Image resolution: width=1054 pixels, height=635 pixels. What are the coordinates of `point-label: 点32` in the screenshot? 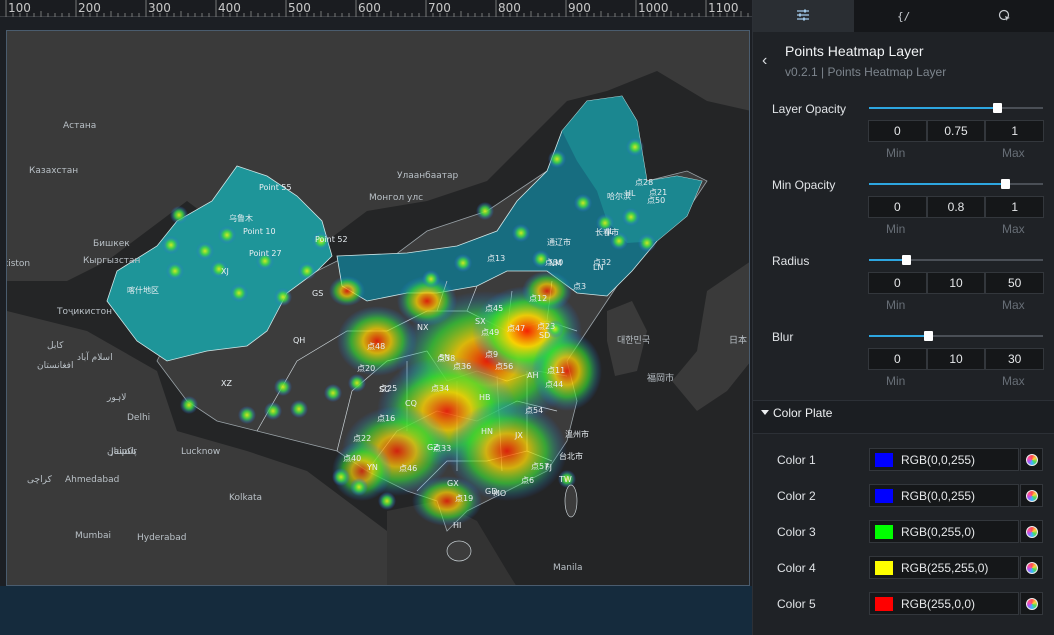 It's located at (602, 262).